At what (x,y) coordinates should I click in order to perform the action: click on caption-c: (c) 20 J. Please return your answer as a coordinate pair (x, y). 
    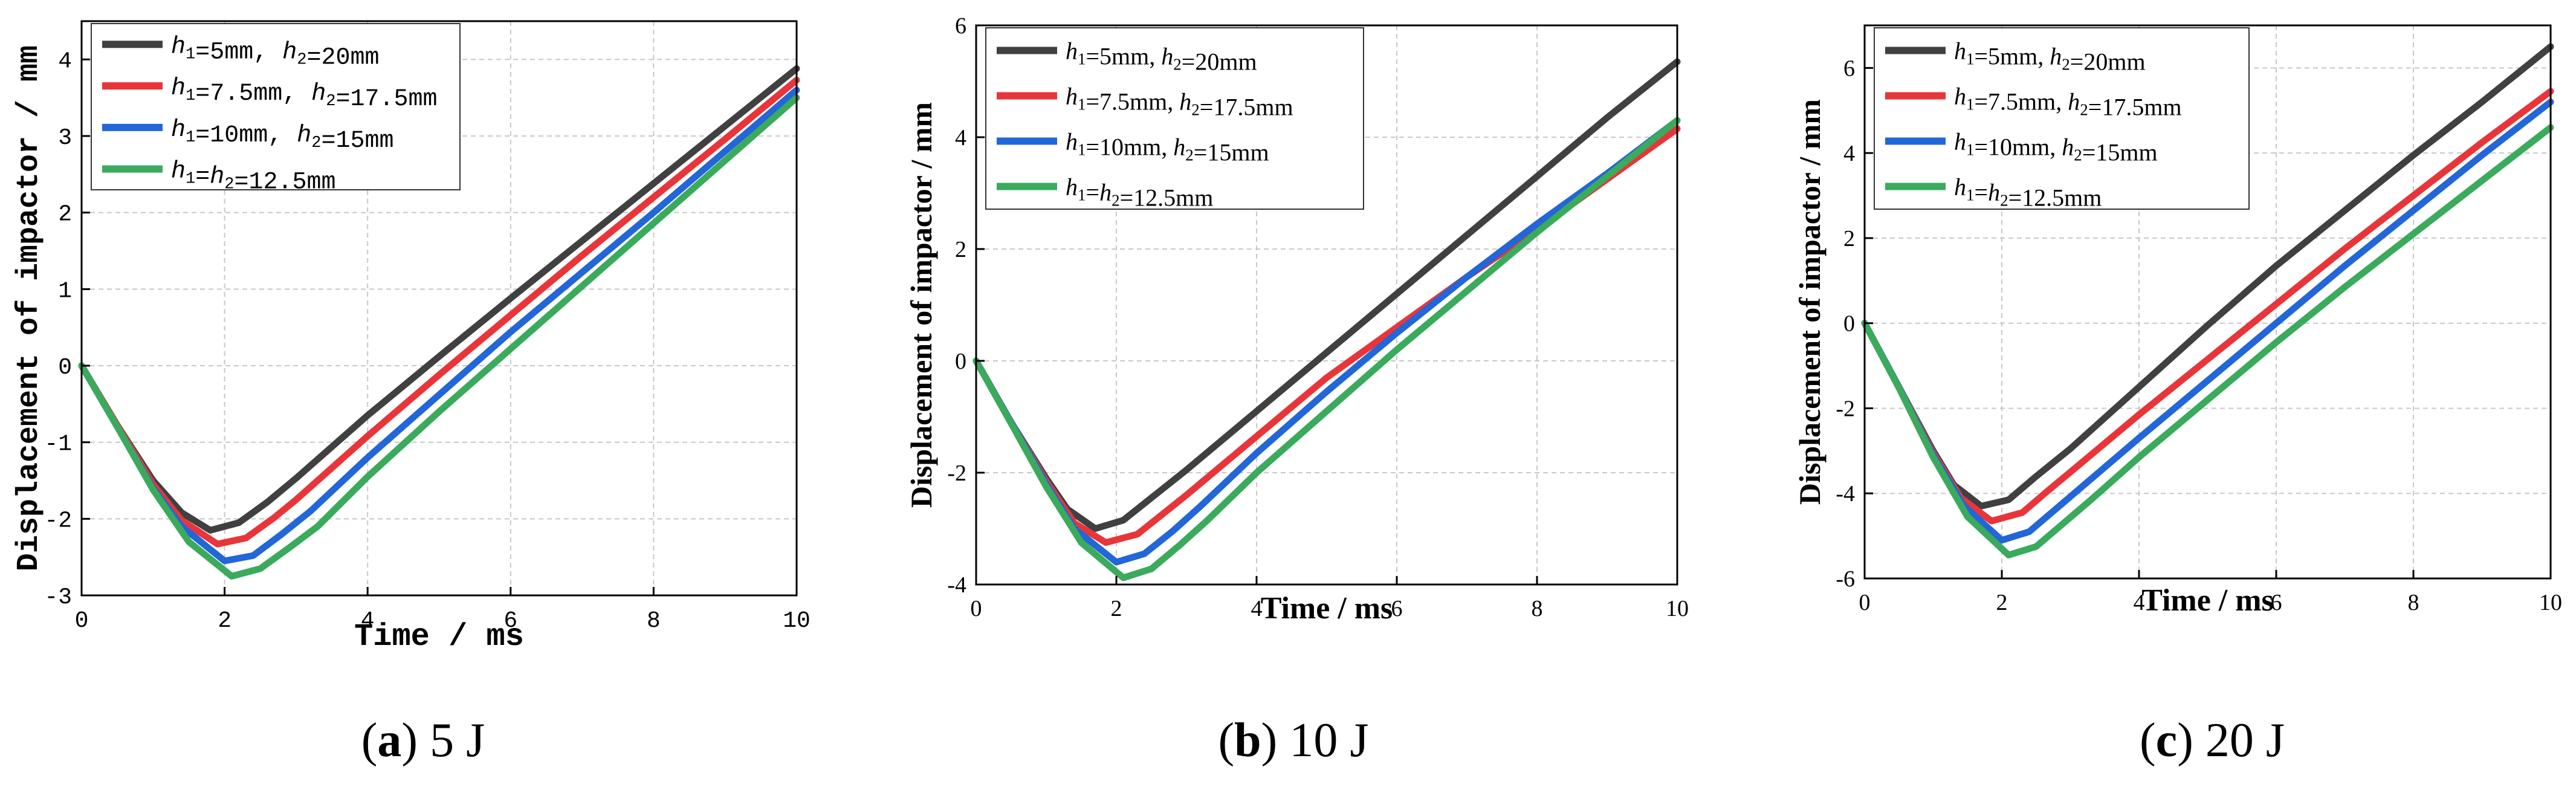
    Looking at the image, I should click on (2212, 740).